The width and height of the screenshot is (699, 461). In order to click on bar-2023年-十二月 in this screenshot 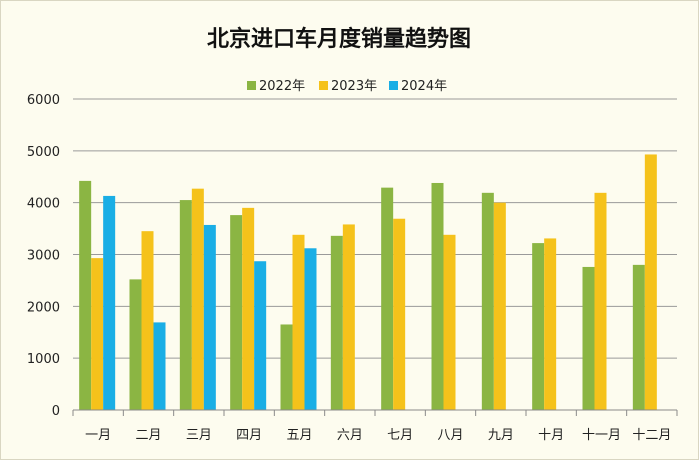, I will do `click(650, 282)`.